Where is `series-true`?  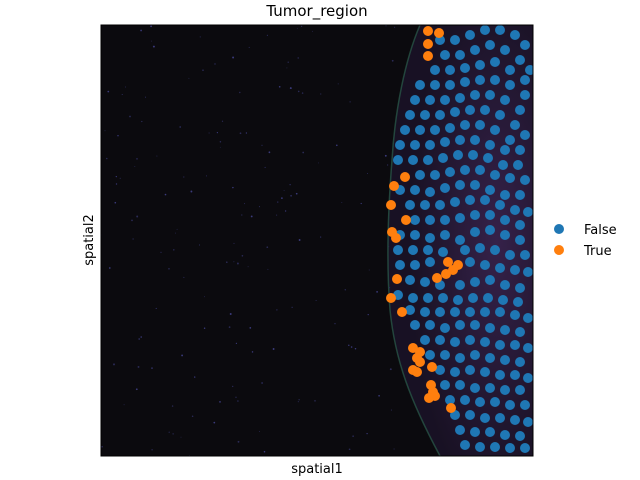
series-true is located at coordinates (424, 219).